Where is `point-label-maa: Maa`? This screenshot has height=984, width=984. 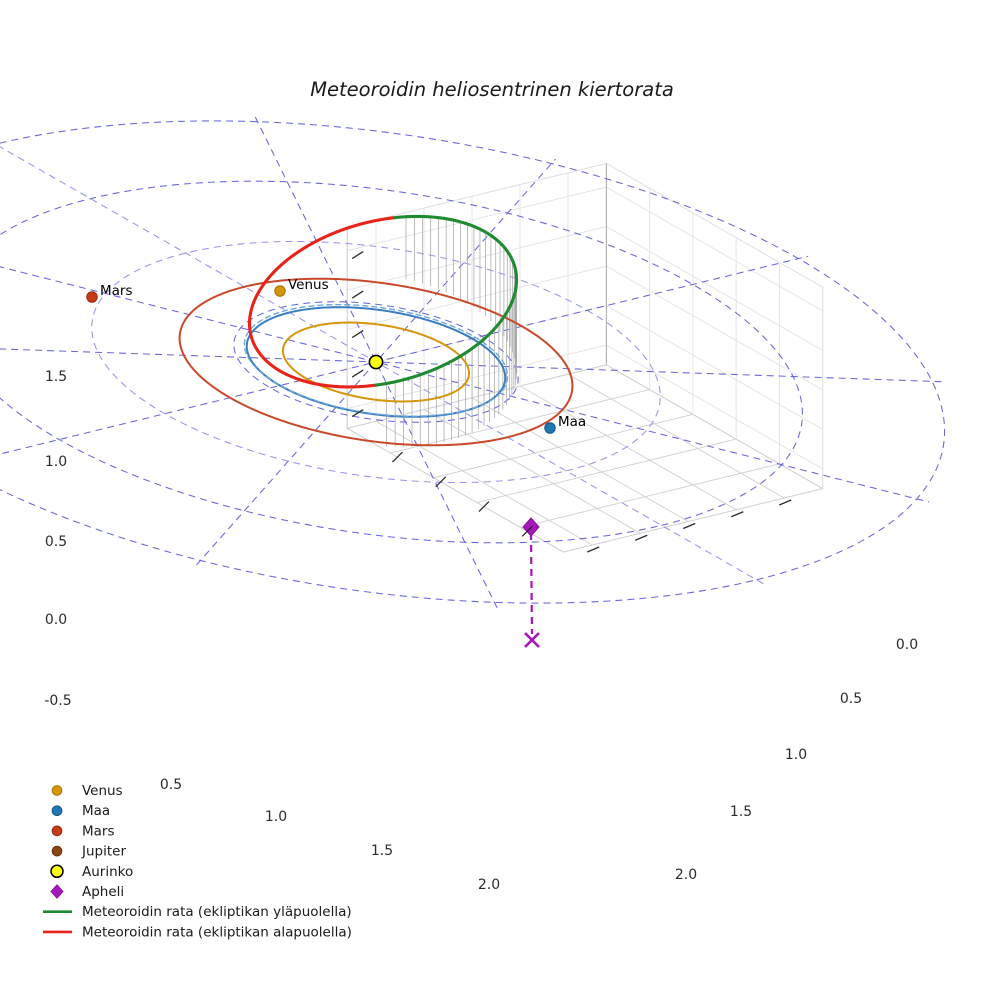 point-label-maa: Maa is located at coordinates (572, 422).